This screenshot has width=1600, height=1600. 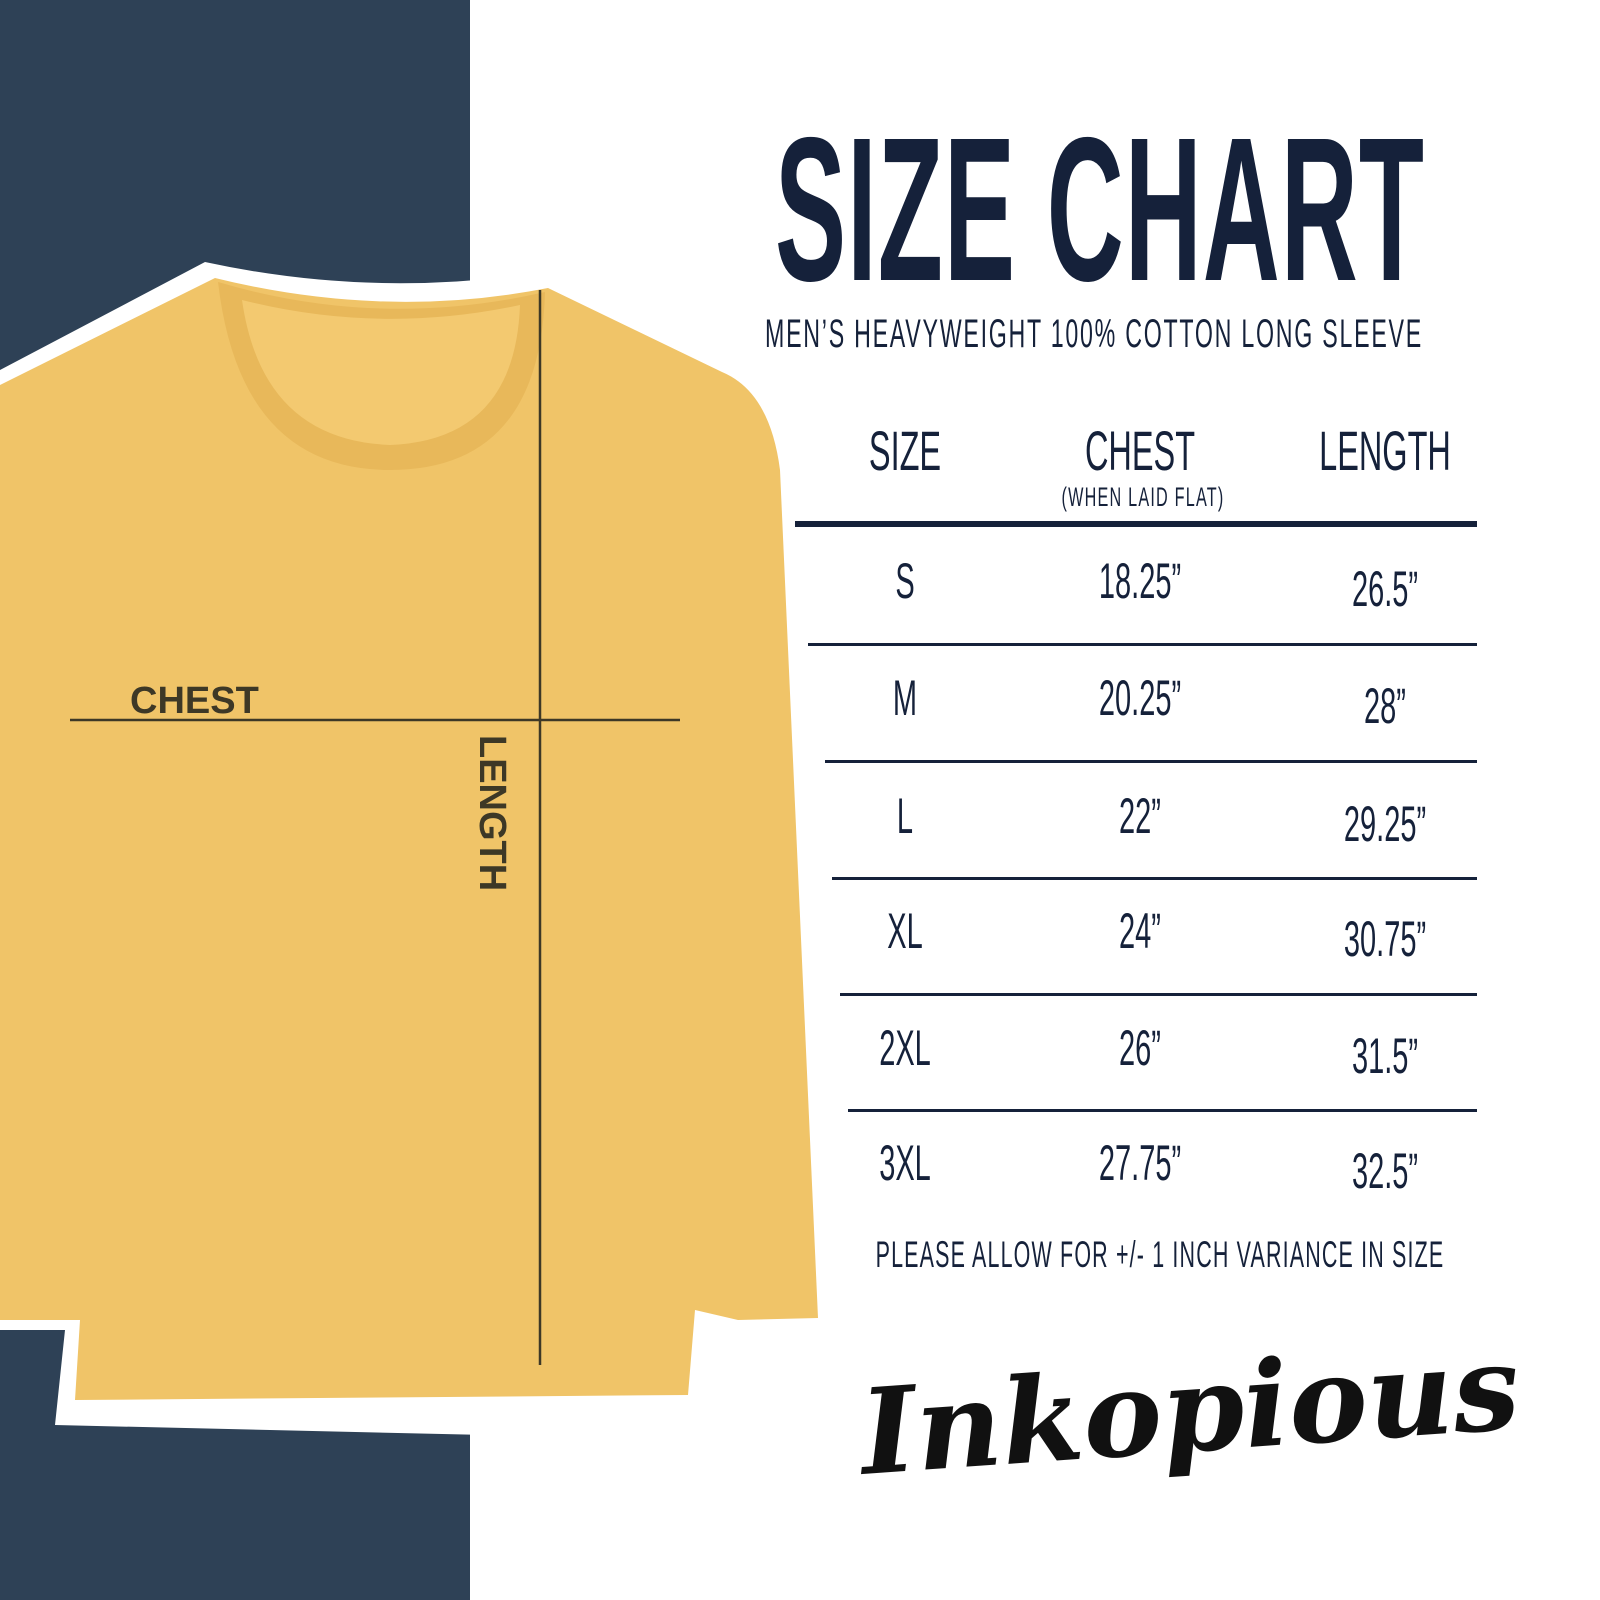 I want to click on cell-chest: 20.25”, so click(x=1140, y=698).